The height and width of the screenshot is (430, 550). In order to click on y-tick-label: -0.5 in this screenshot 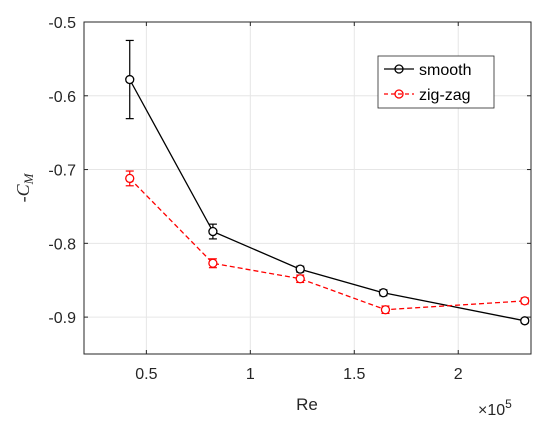, I will do `click(62, 23)`.